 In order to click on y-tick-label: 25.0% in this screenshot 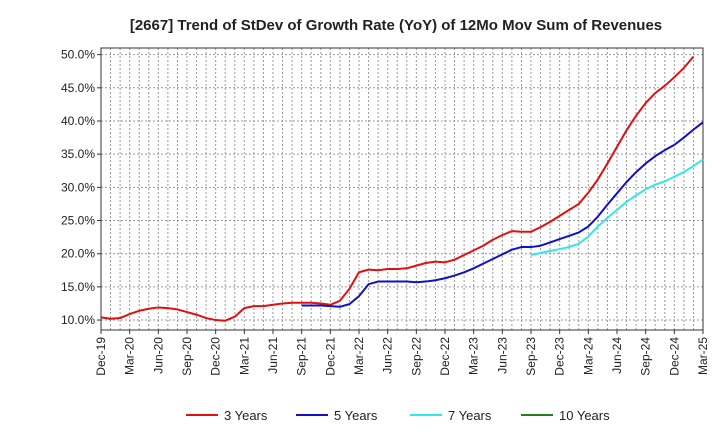, I will do `click(78, 221)`.